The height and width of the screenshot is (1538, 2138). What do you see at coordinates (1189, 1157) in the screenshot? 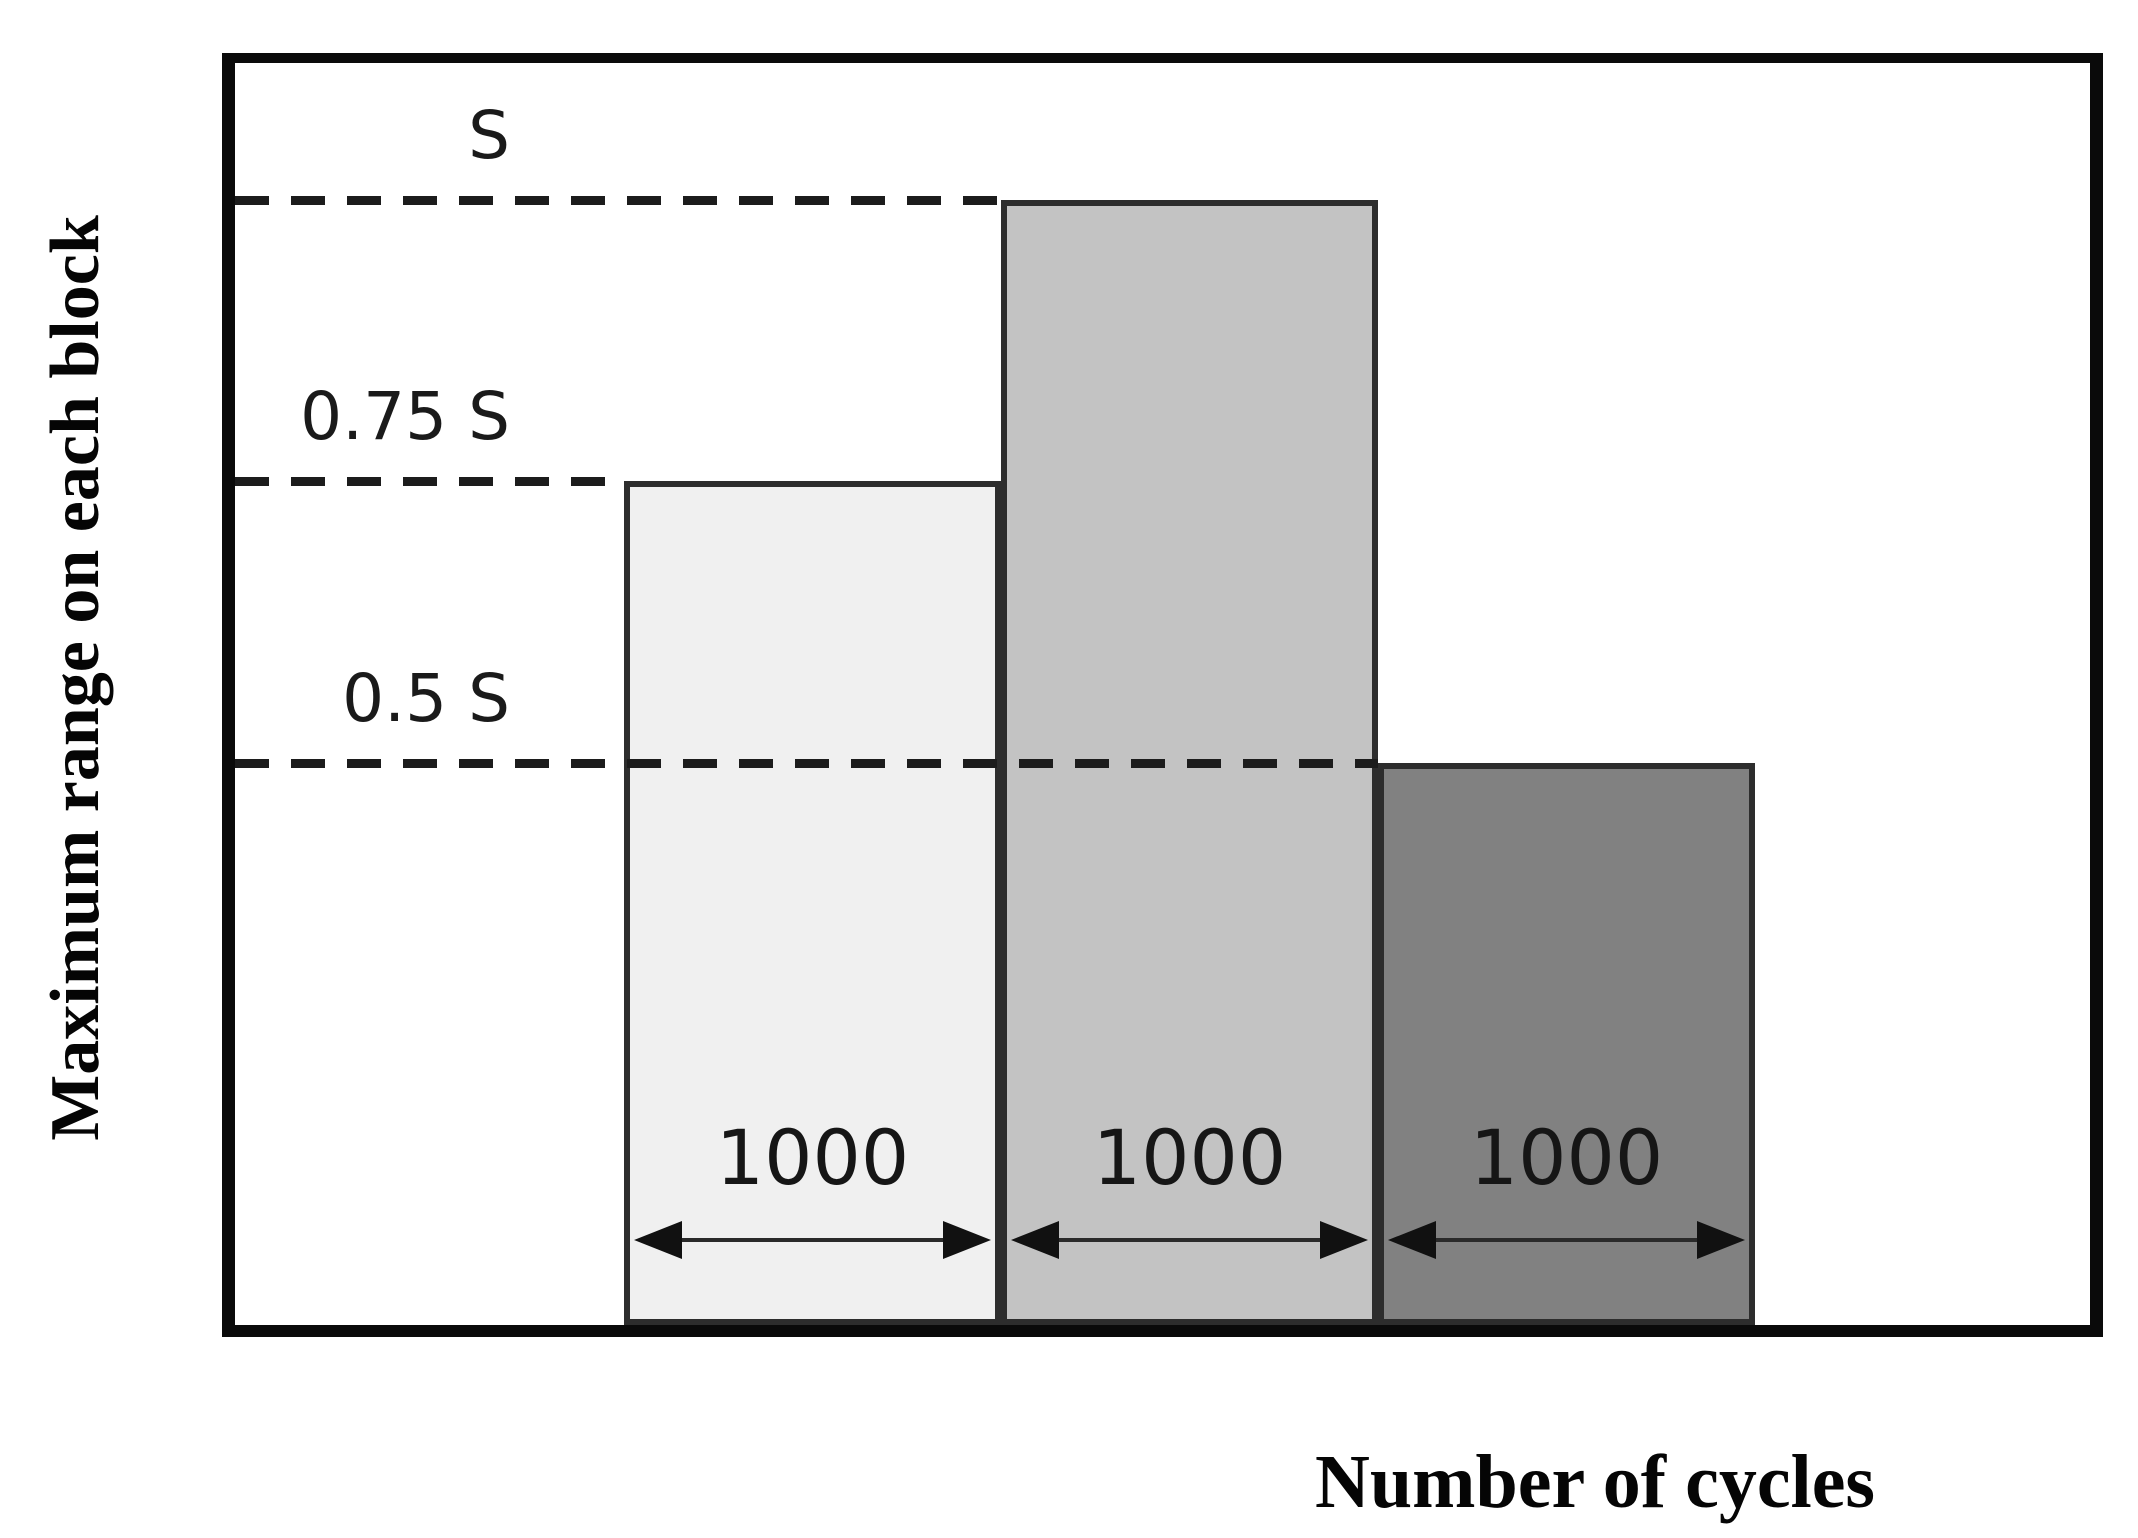
I see `cycles-label-block-2: 1000` at bounding box center [1189, 1157].